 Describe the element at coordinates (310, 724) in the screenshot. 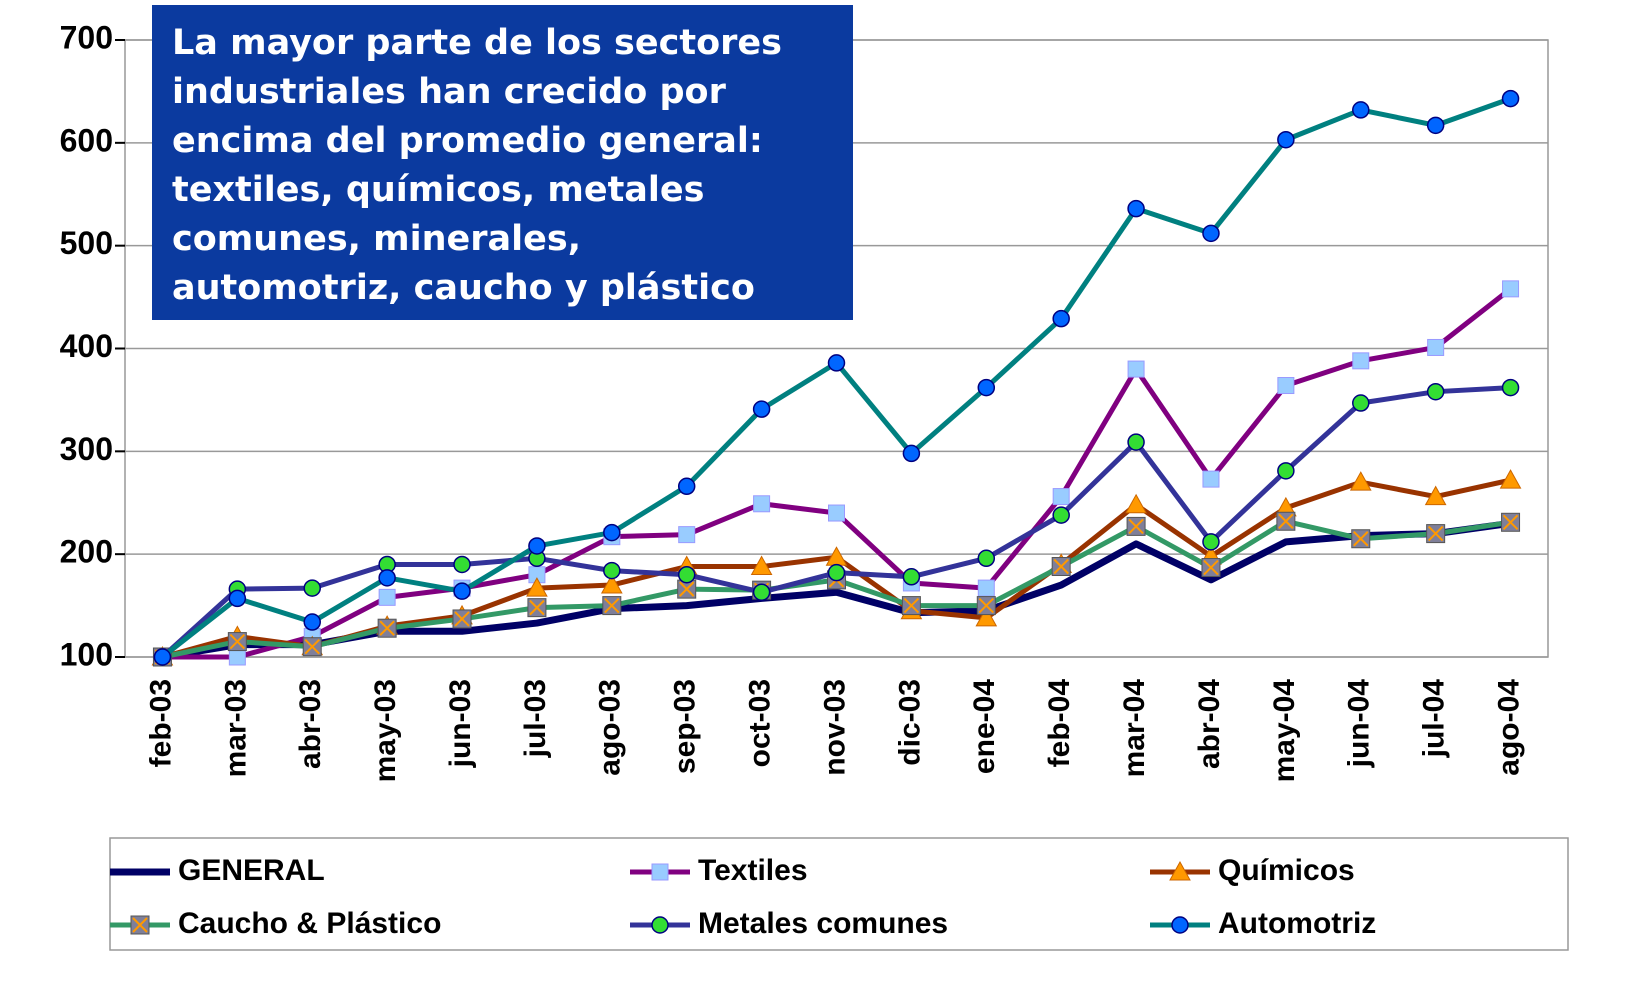

I see `x-tick-label: abr-03` at that location.